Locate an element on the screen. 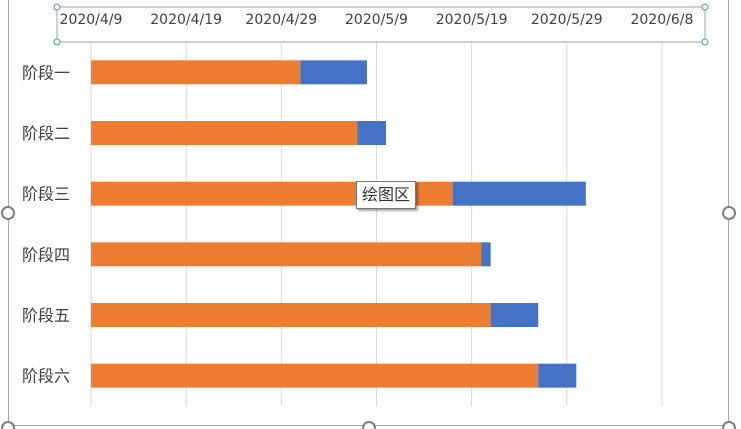 The image size is (741, 429). value-axis-tick-label: 2020/4/29 is located at coordinates (281, 20).